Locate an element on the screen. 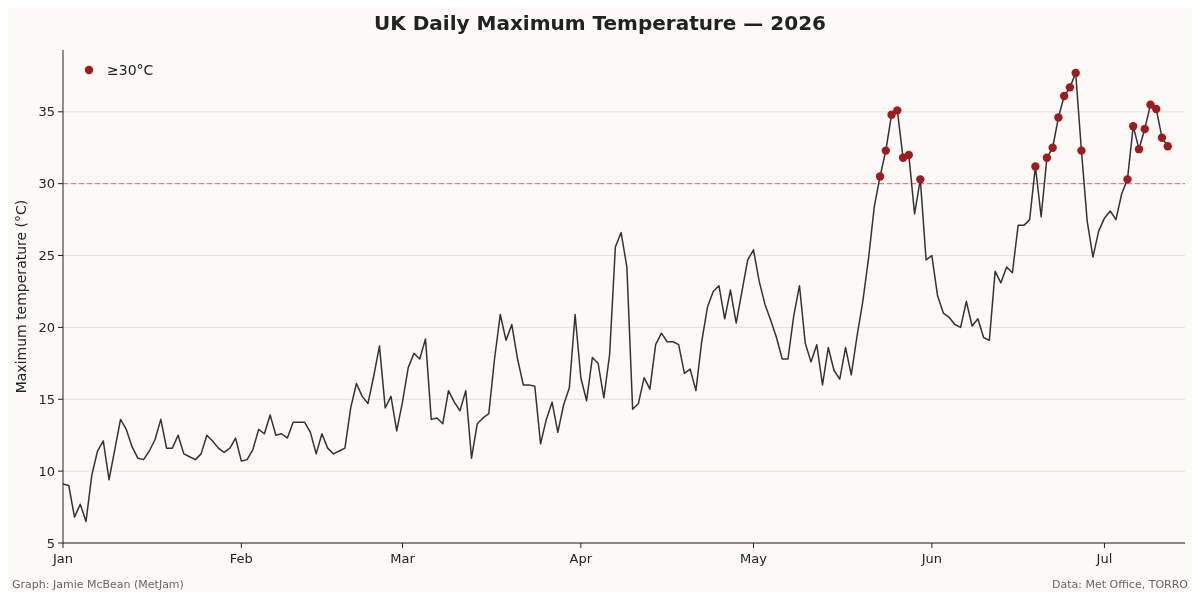  x-tick-label: May is located at coordinates (754, 558).